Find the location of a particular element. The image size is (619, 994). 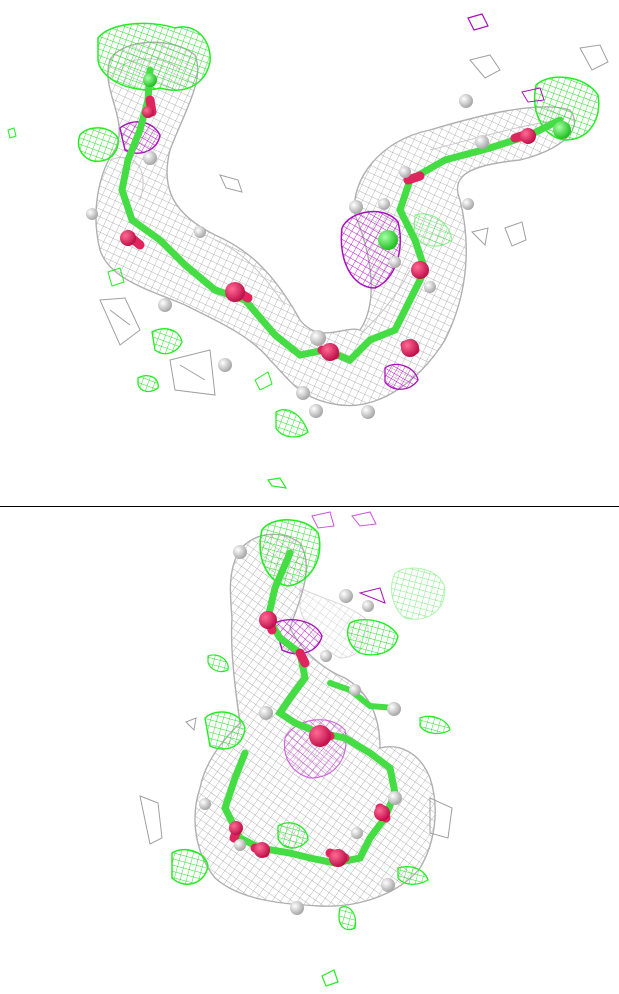

atom-spheres is located at coordinates (300, 730).